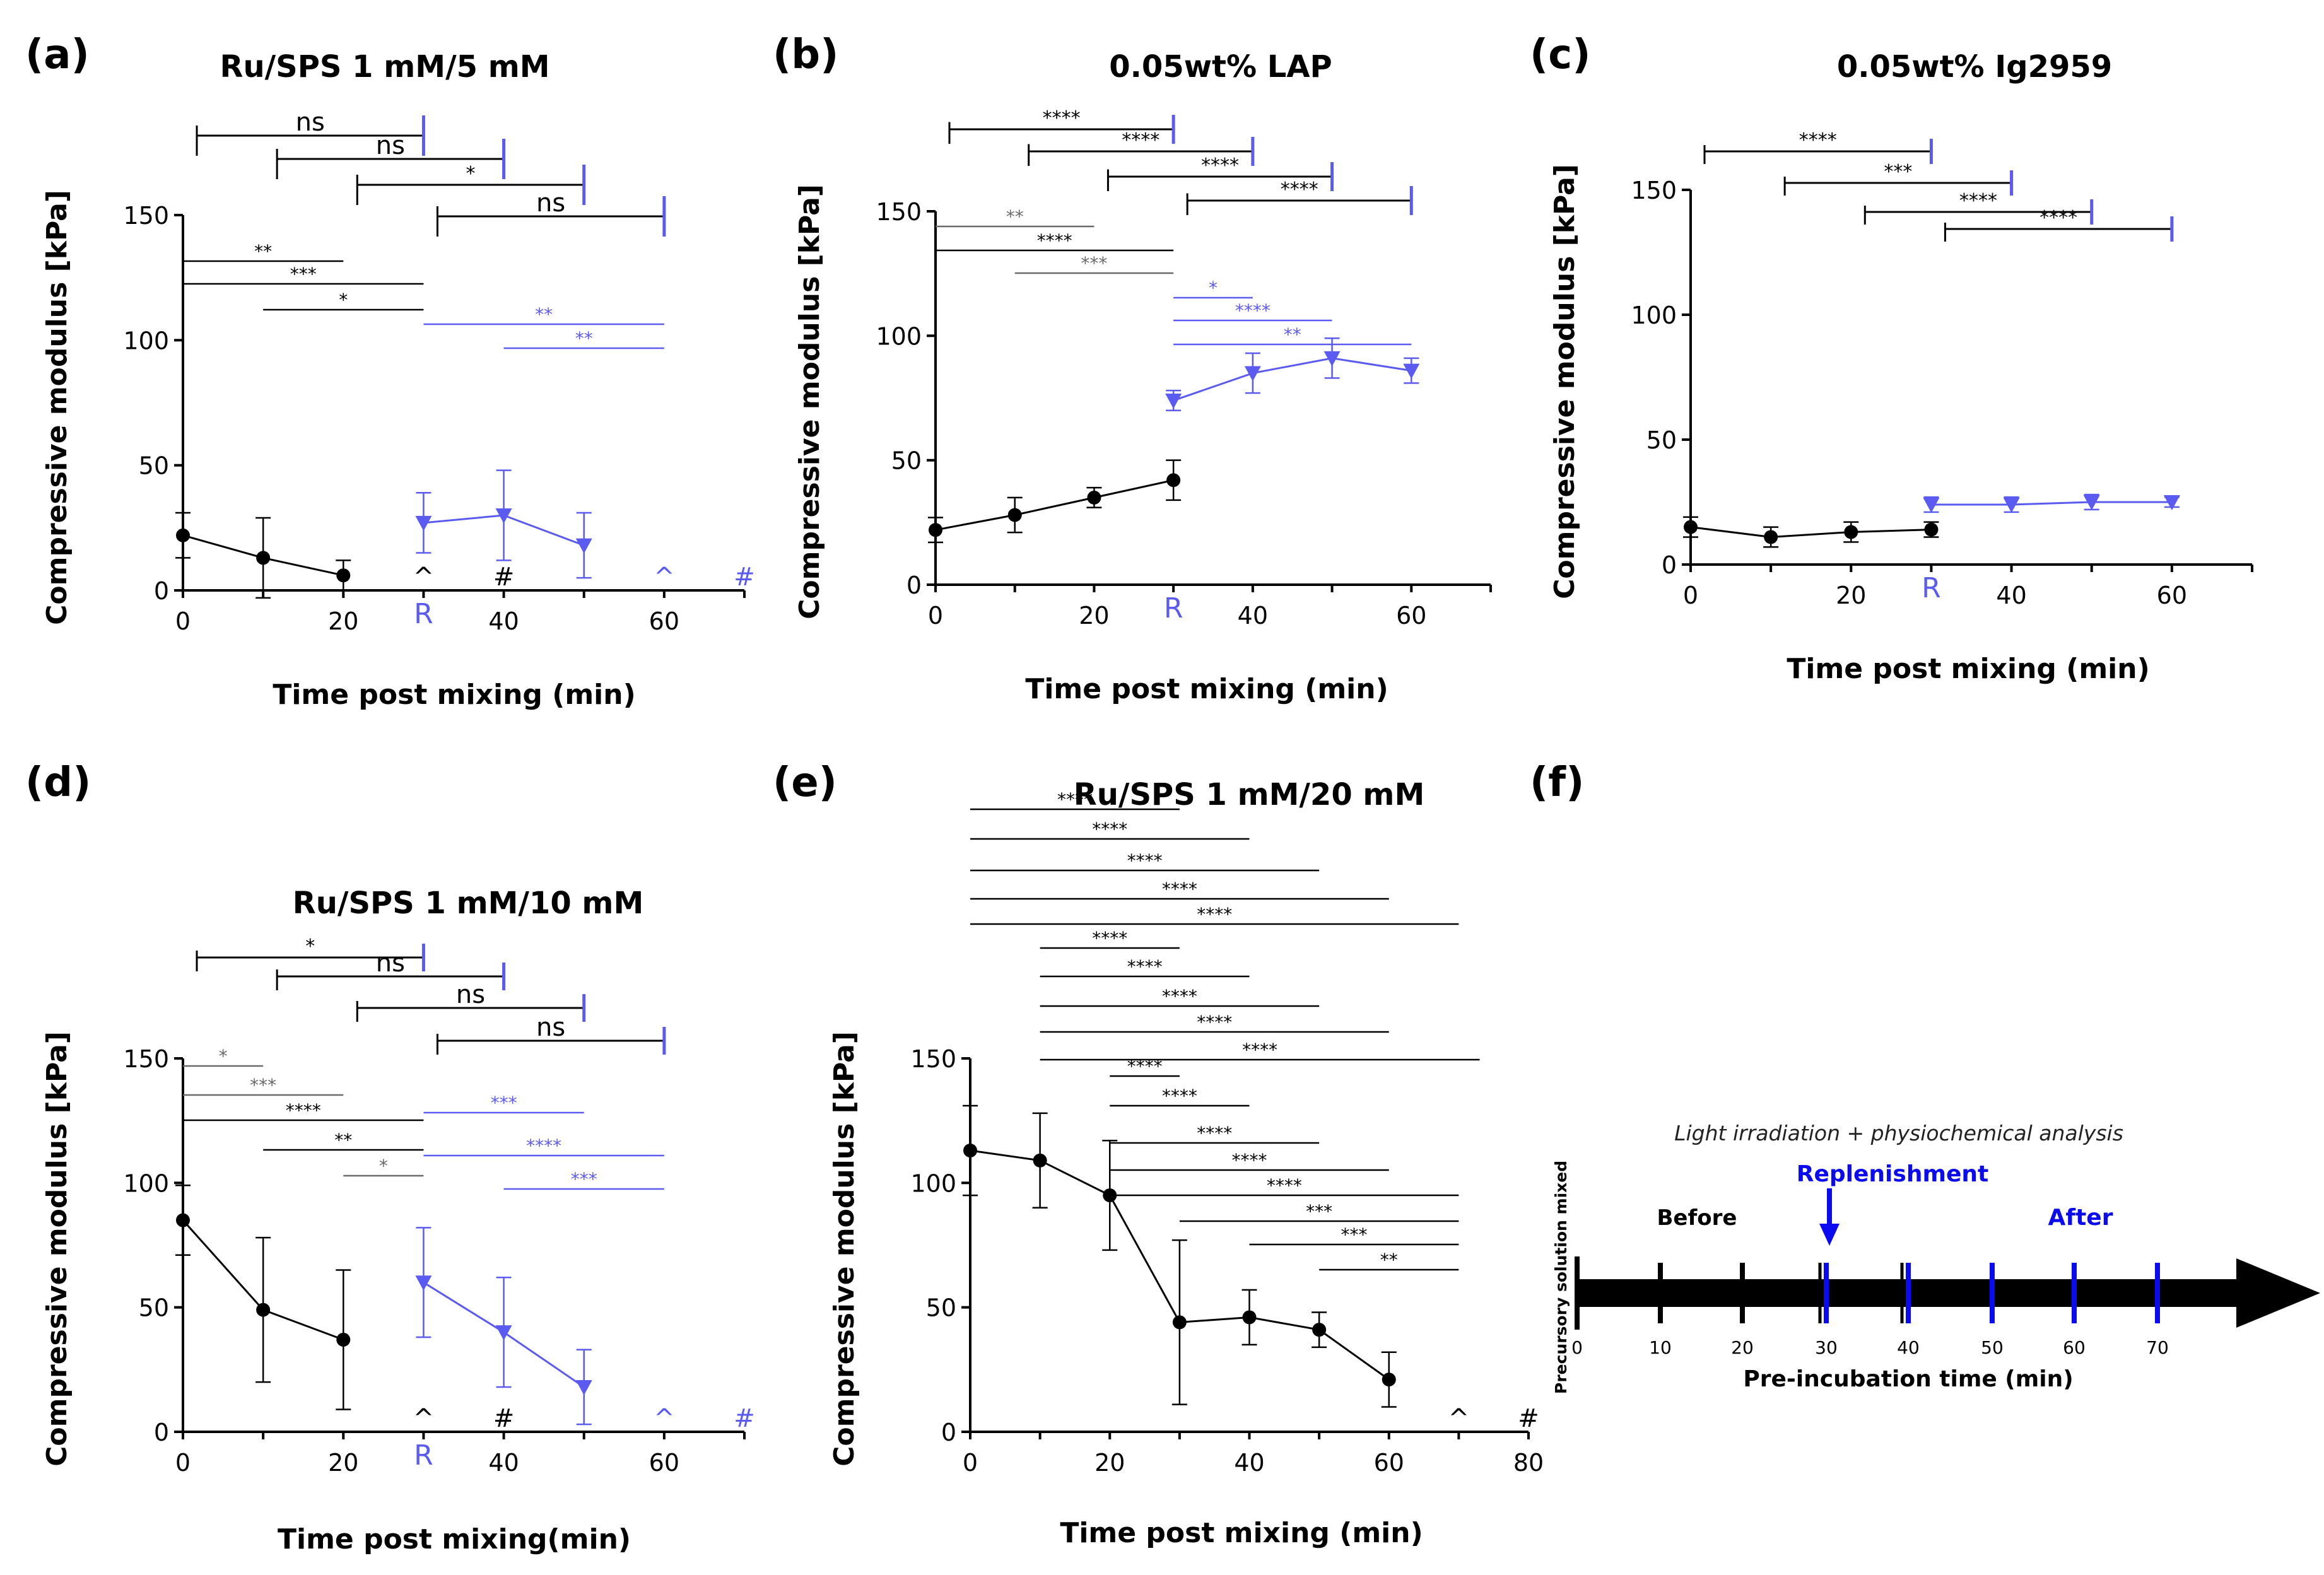  Describe the element at coordinates (1220, 67) in the screenshot. I see `chart-title: 0.05wt% LAP` at that location.